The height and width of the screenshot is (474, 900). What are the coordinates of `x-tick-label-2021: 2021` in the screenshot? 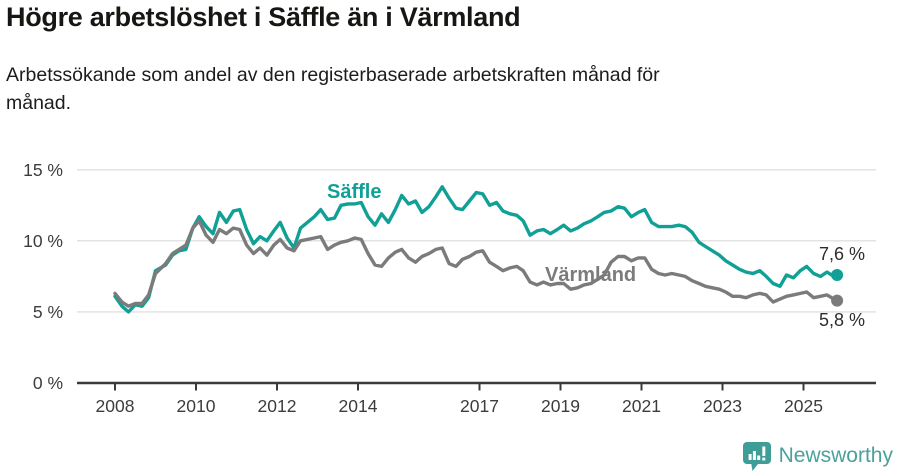 It's located at (641, 406).